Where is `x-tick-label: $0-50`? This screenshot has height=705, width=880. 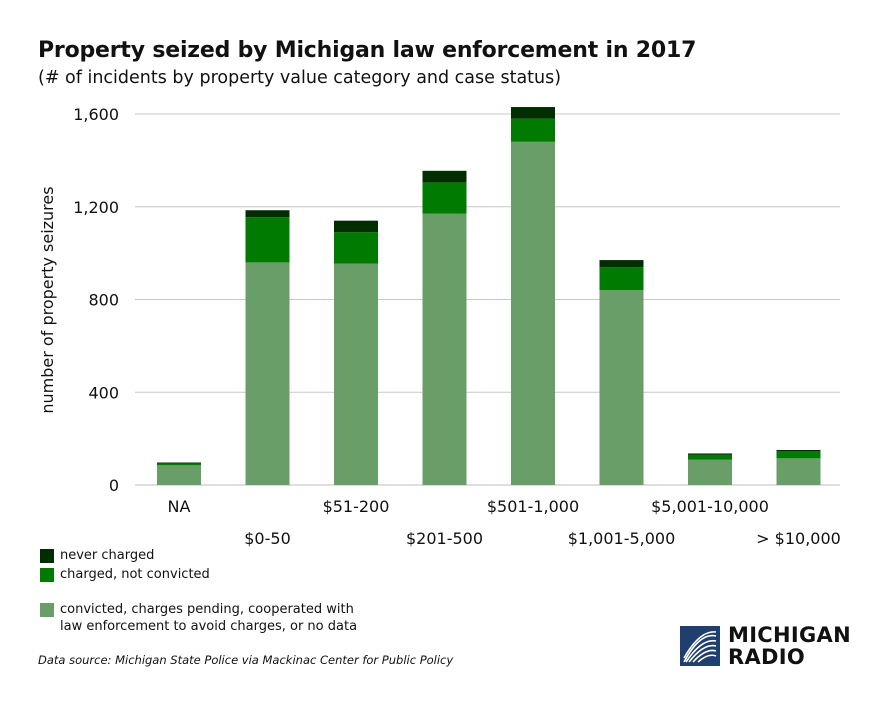 x-tick-label: $0-50 is located at coordinates (267, 538).